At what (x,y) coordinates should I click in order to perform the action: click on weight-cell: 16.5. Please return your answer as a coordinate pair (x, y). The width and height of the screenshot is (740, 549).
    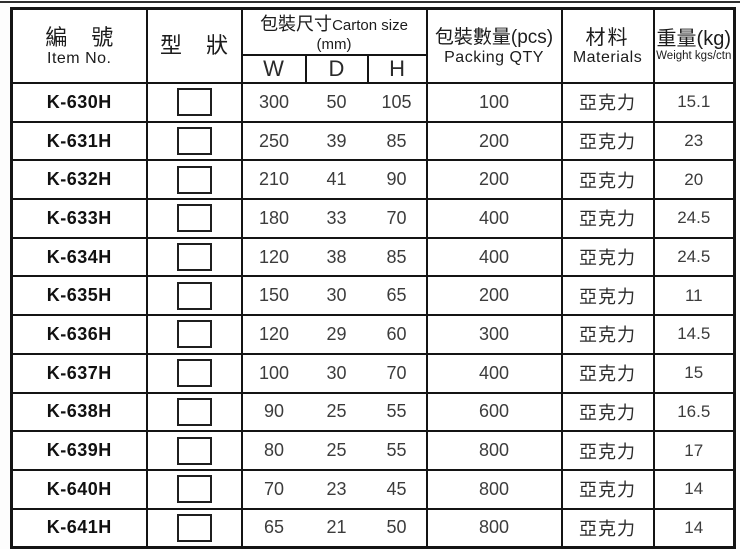
    Looking at the image, I should click on (694, 412).